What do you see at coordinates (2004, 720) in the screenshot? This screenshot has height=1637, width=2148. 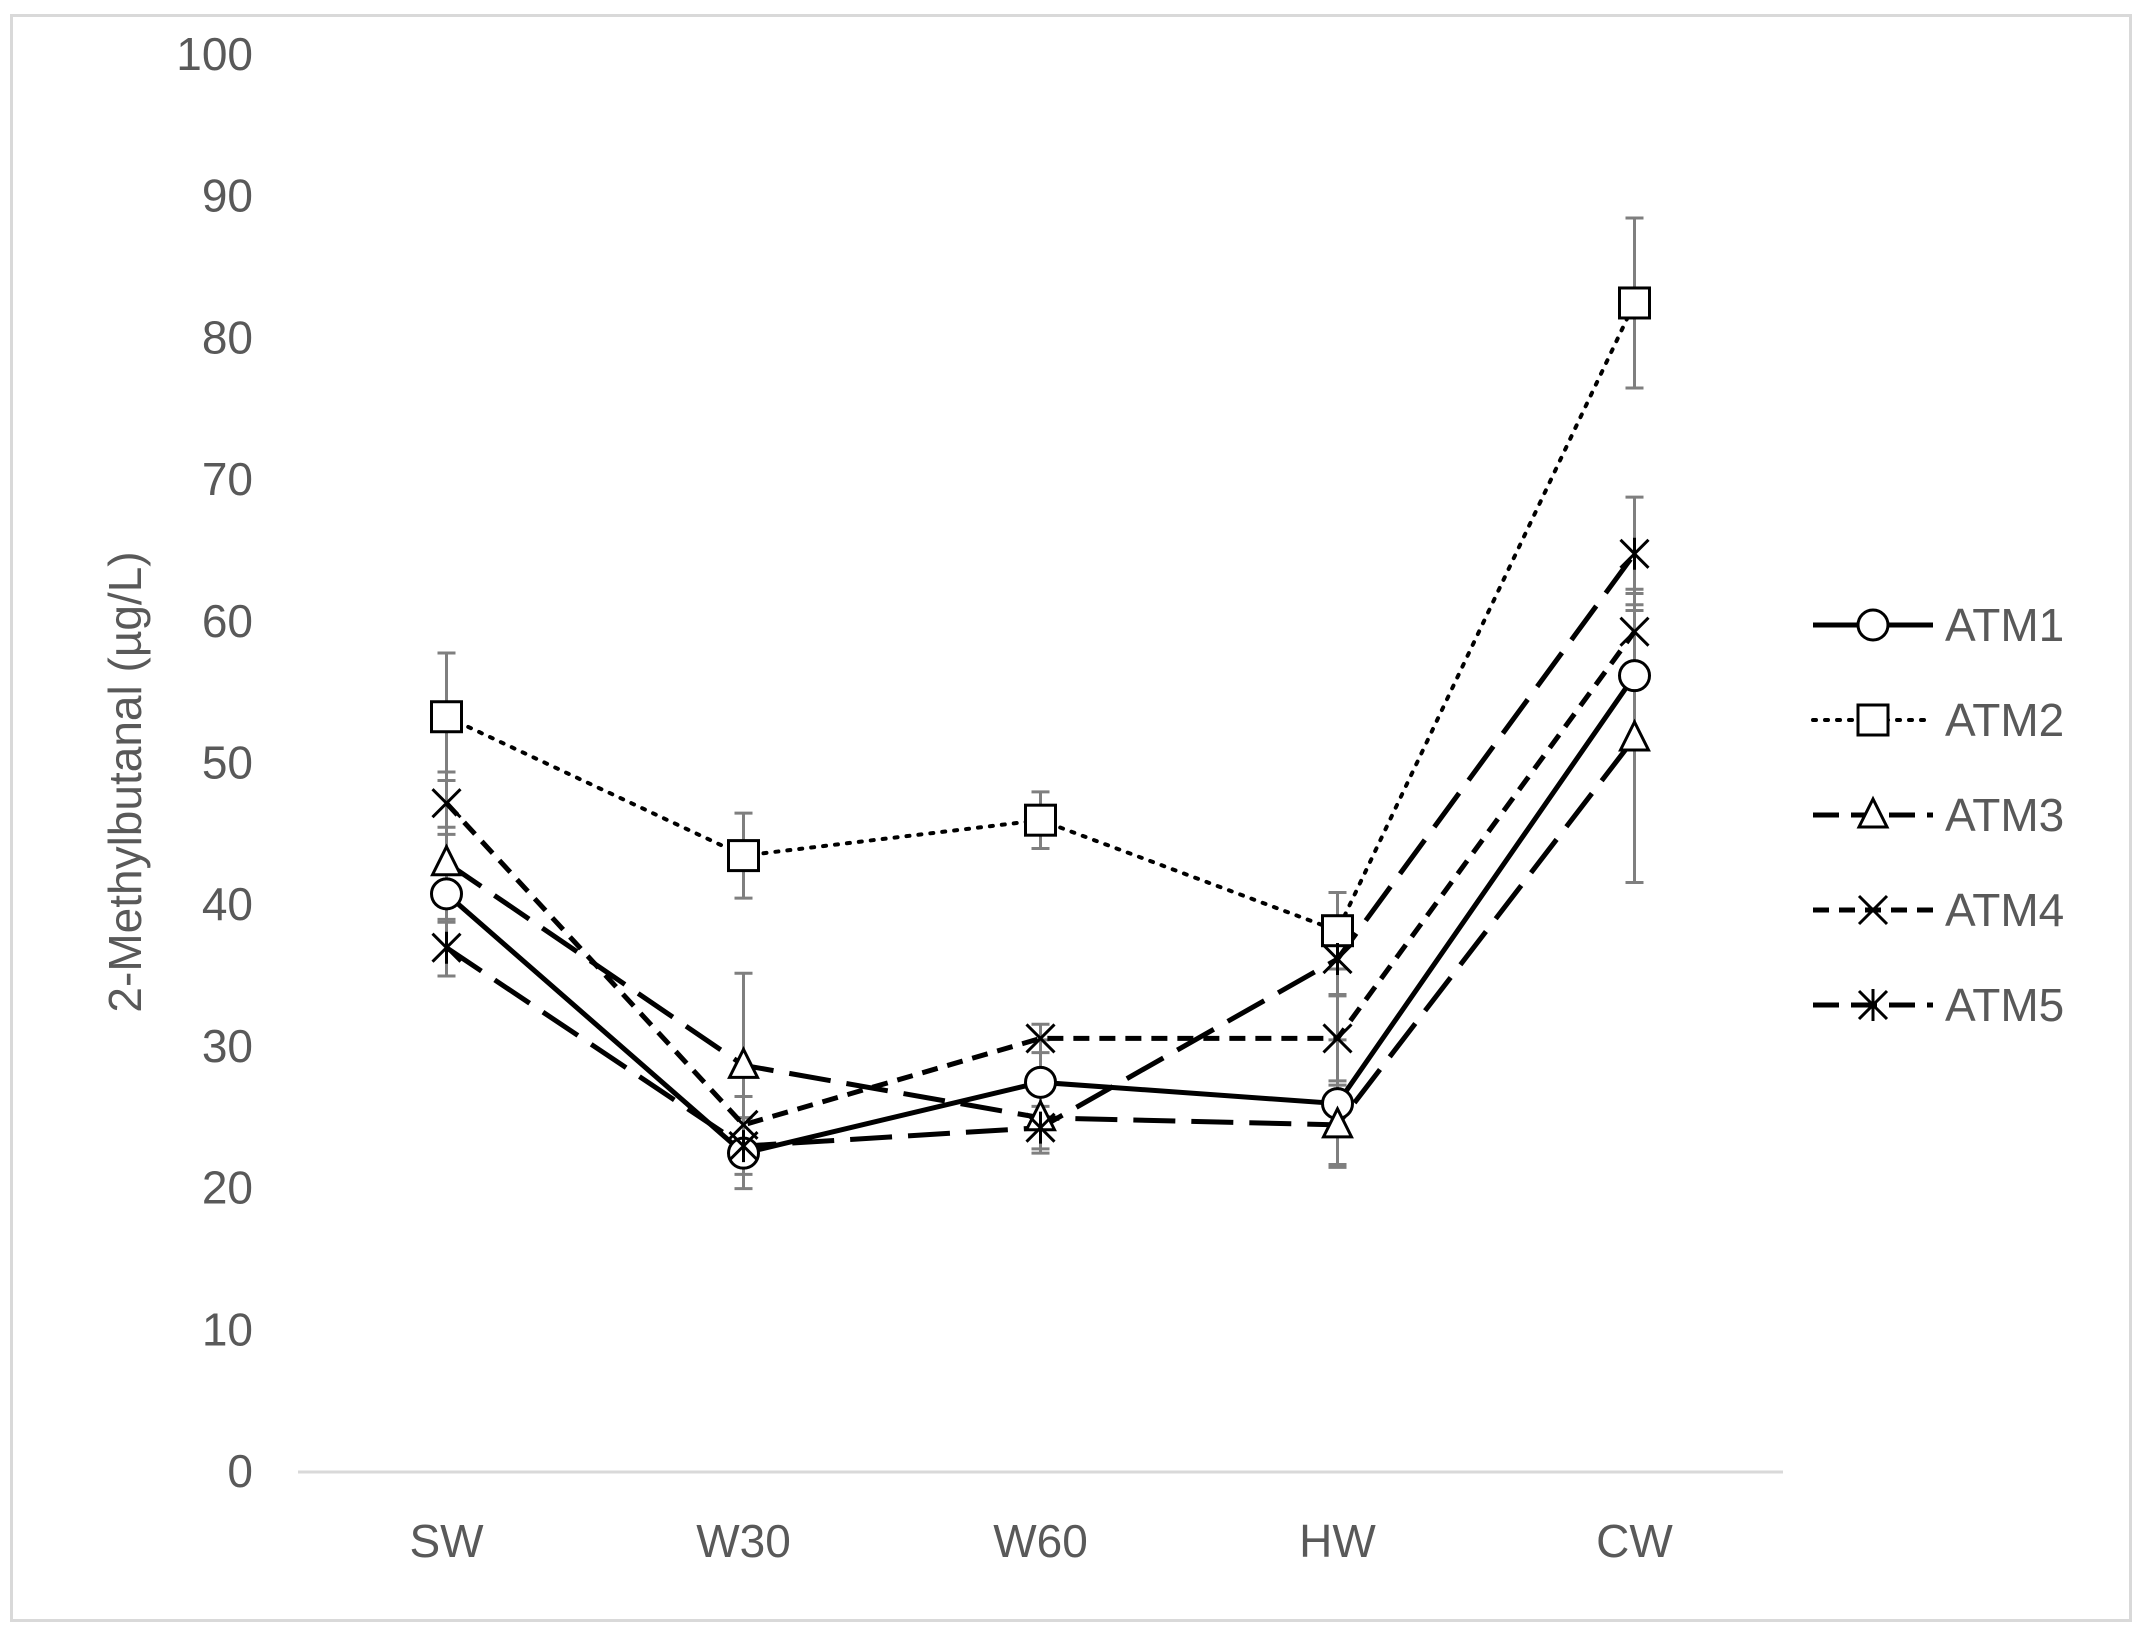 I see `legend-label-atm2: ATM2` at bounding box center [2004, 720].